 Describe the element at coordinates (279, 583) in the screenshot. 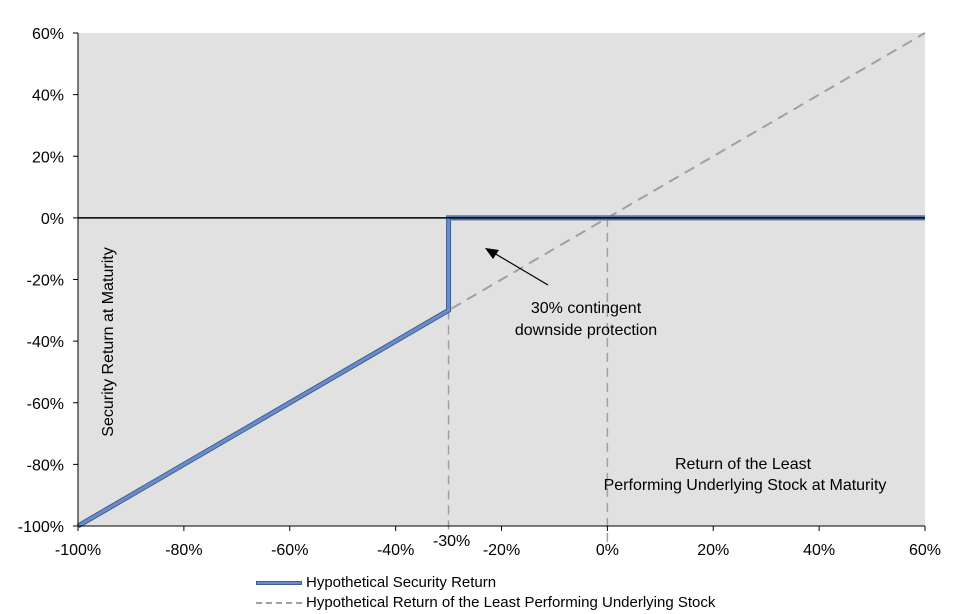

I see `legend-swatch-solid` at that location.